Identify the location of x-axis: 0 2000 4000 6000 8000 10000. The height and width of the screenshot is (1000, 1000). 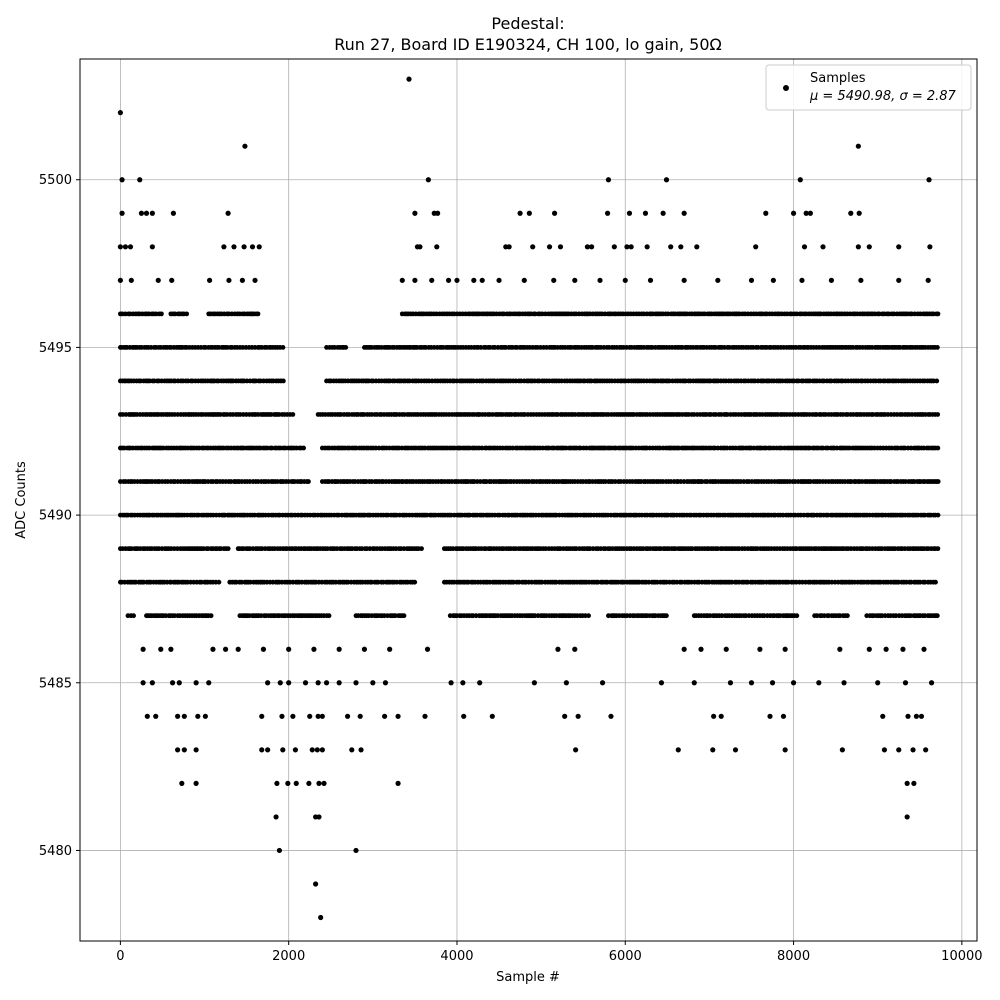
(549, 952).